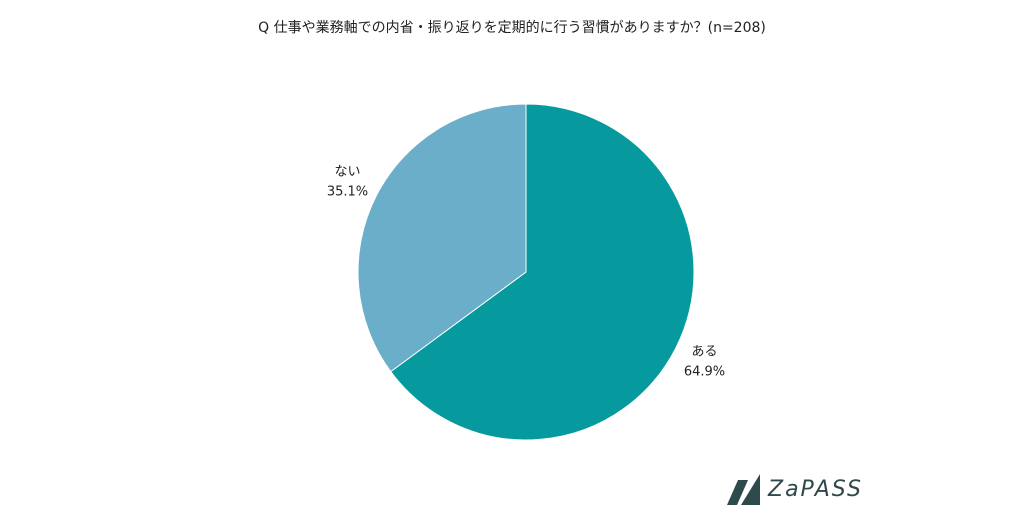  I want to click on value-label: 64.9%, so click(704, 372).